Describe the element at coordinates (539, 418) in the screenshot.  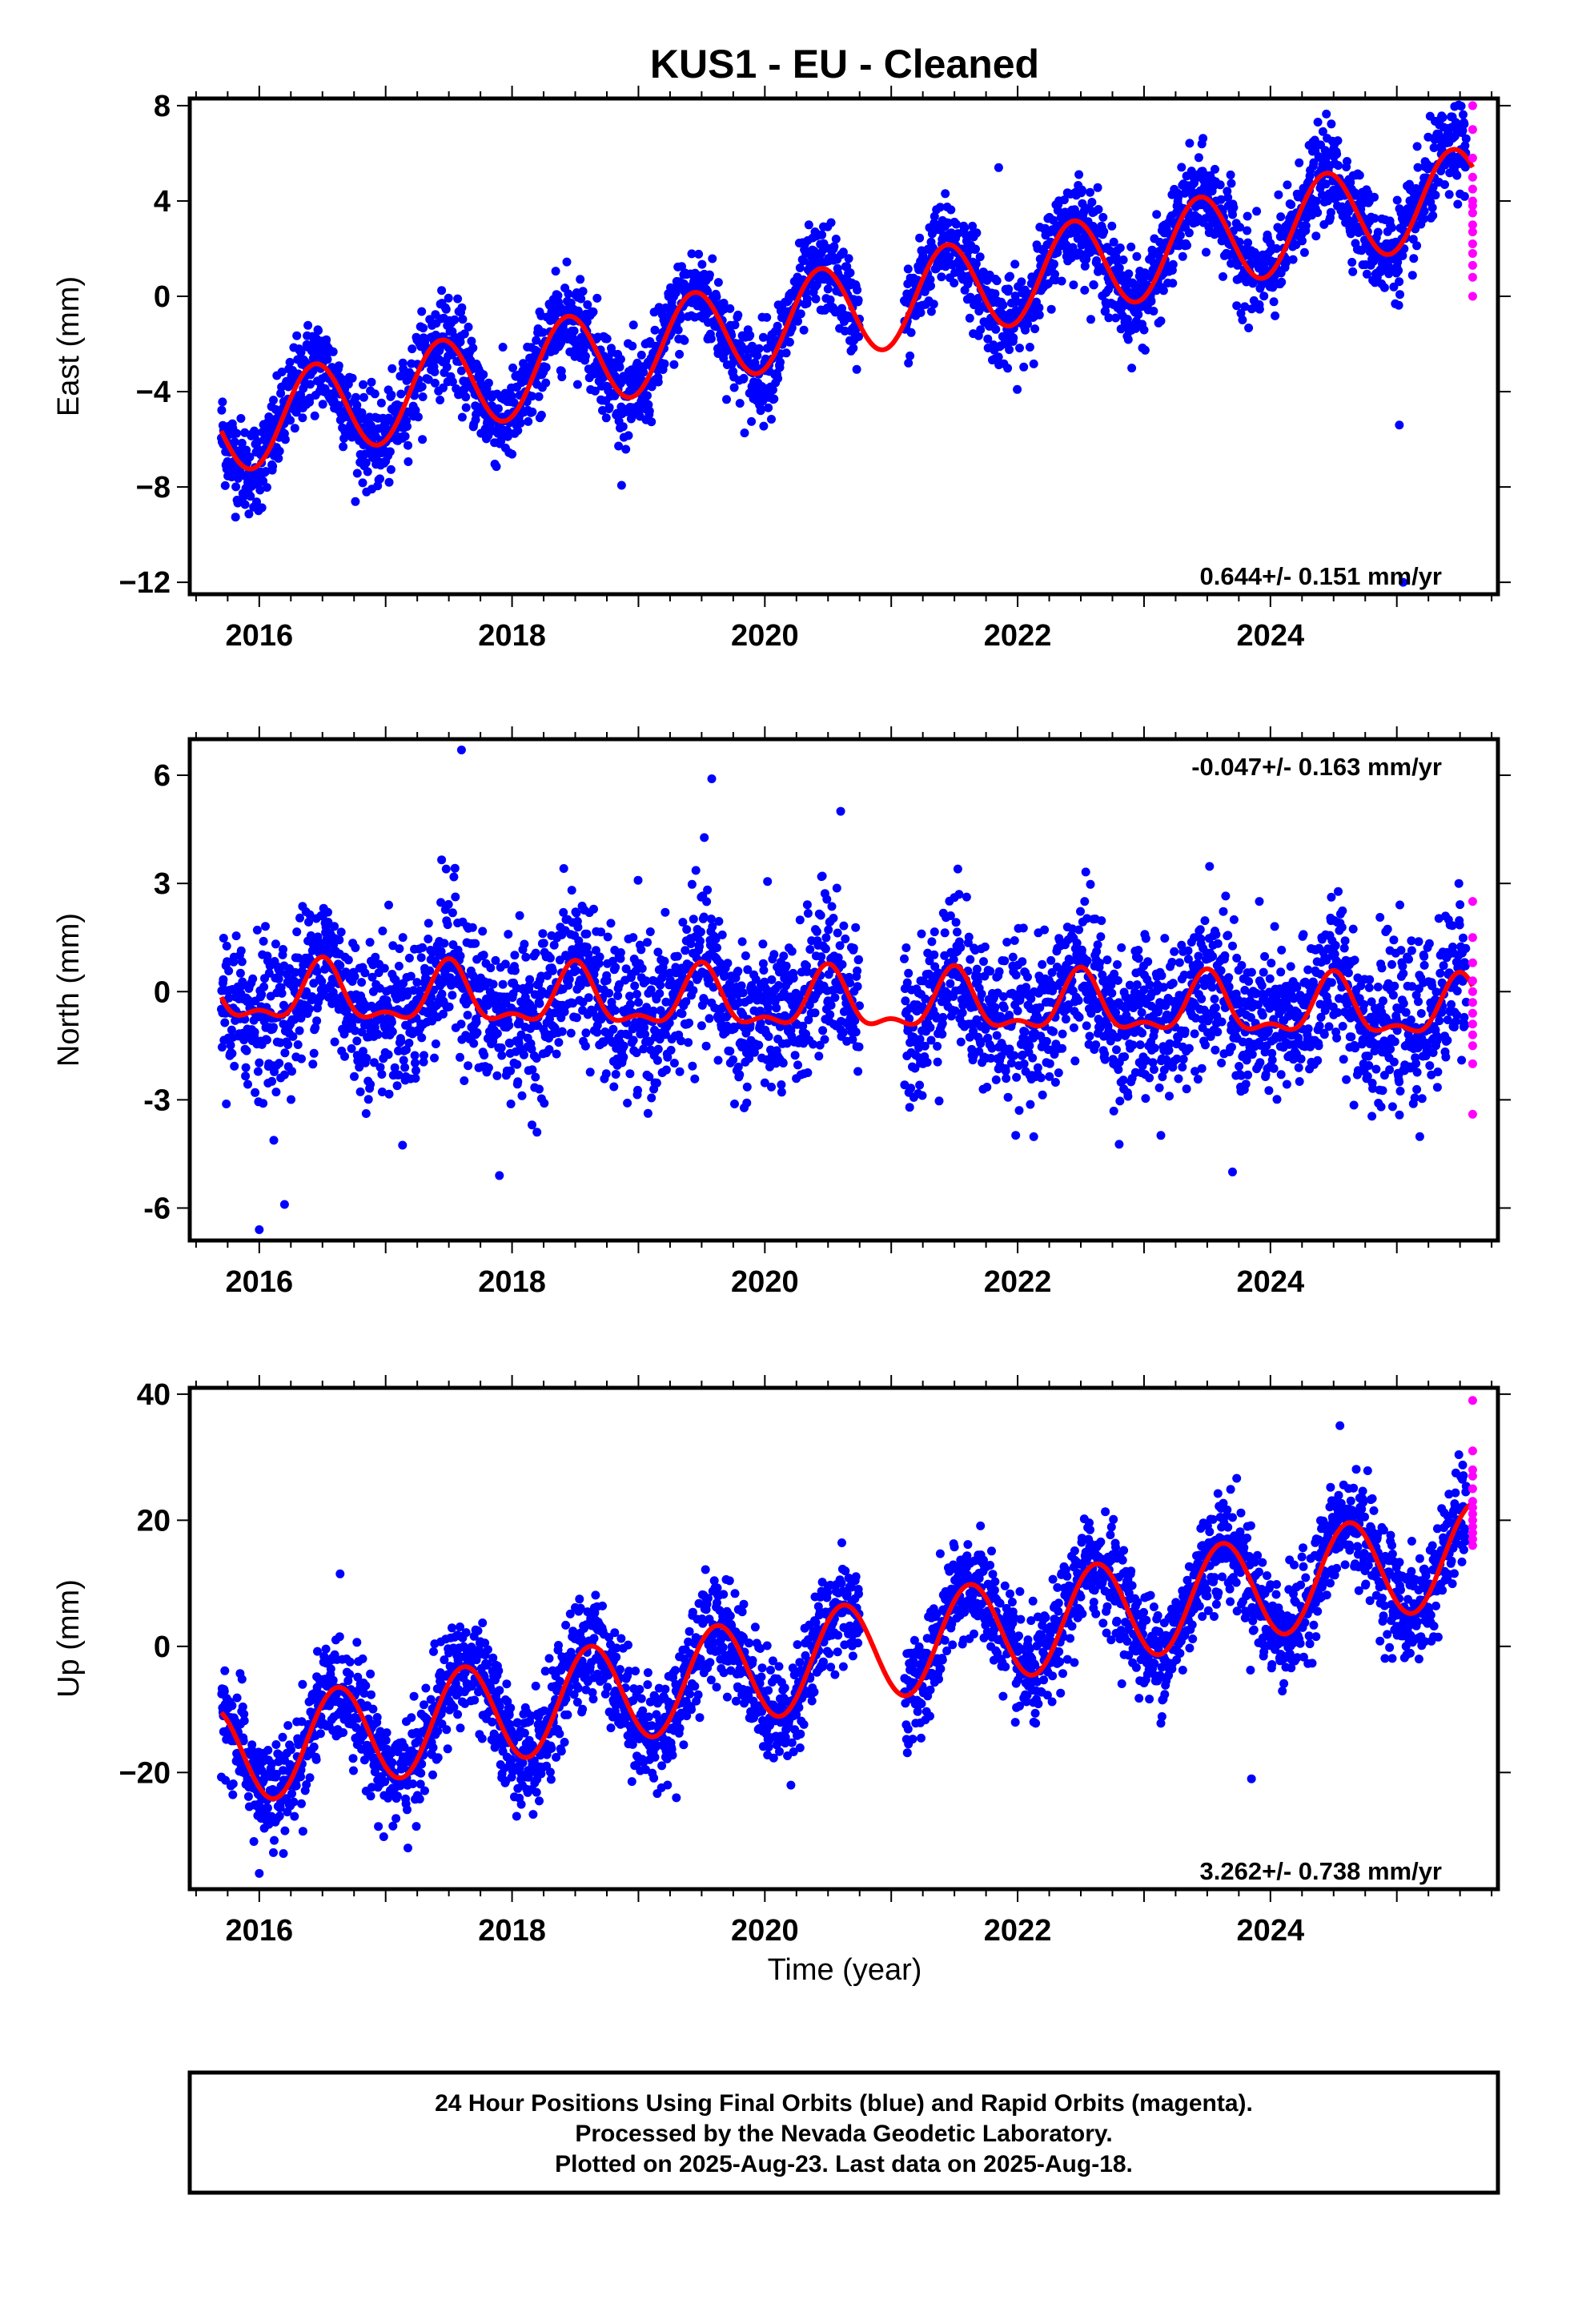
I see `east-outlier-point` at that location.